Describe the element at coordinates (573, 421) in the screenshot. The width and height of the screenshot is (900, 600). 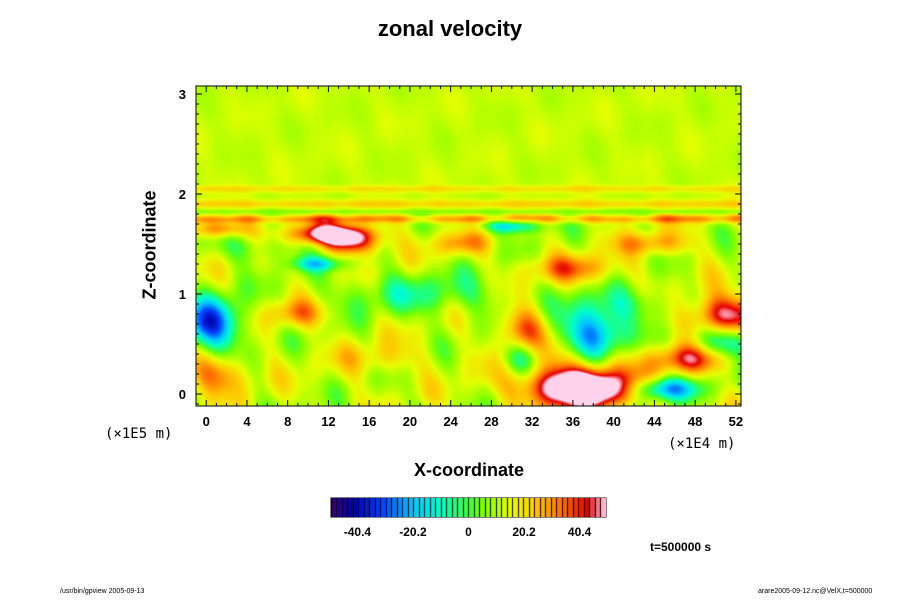
I see `x-tick-label: 36` at that location.